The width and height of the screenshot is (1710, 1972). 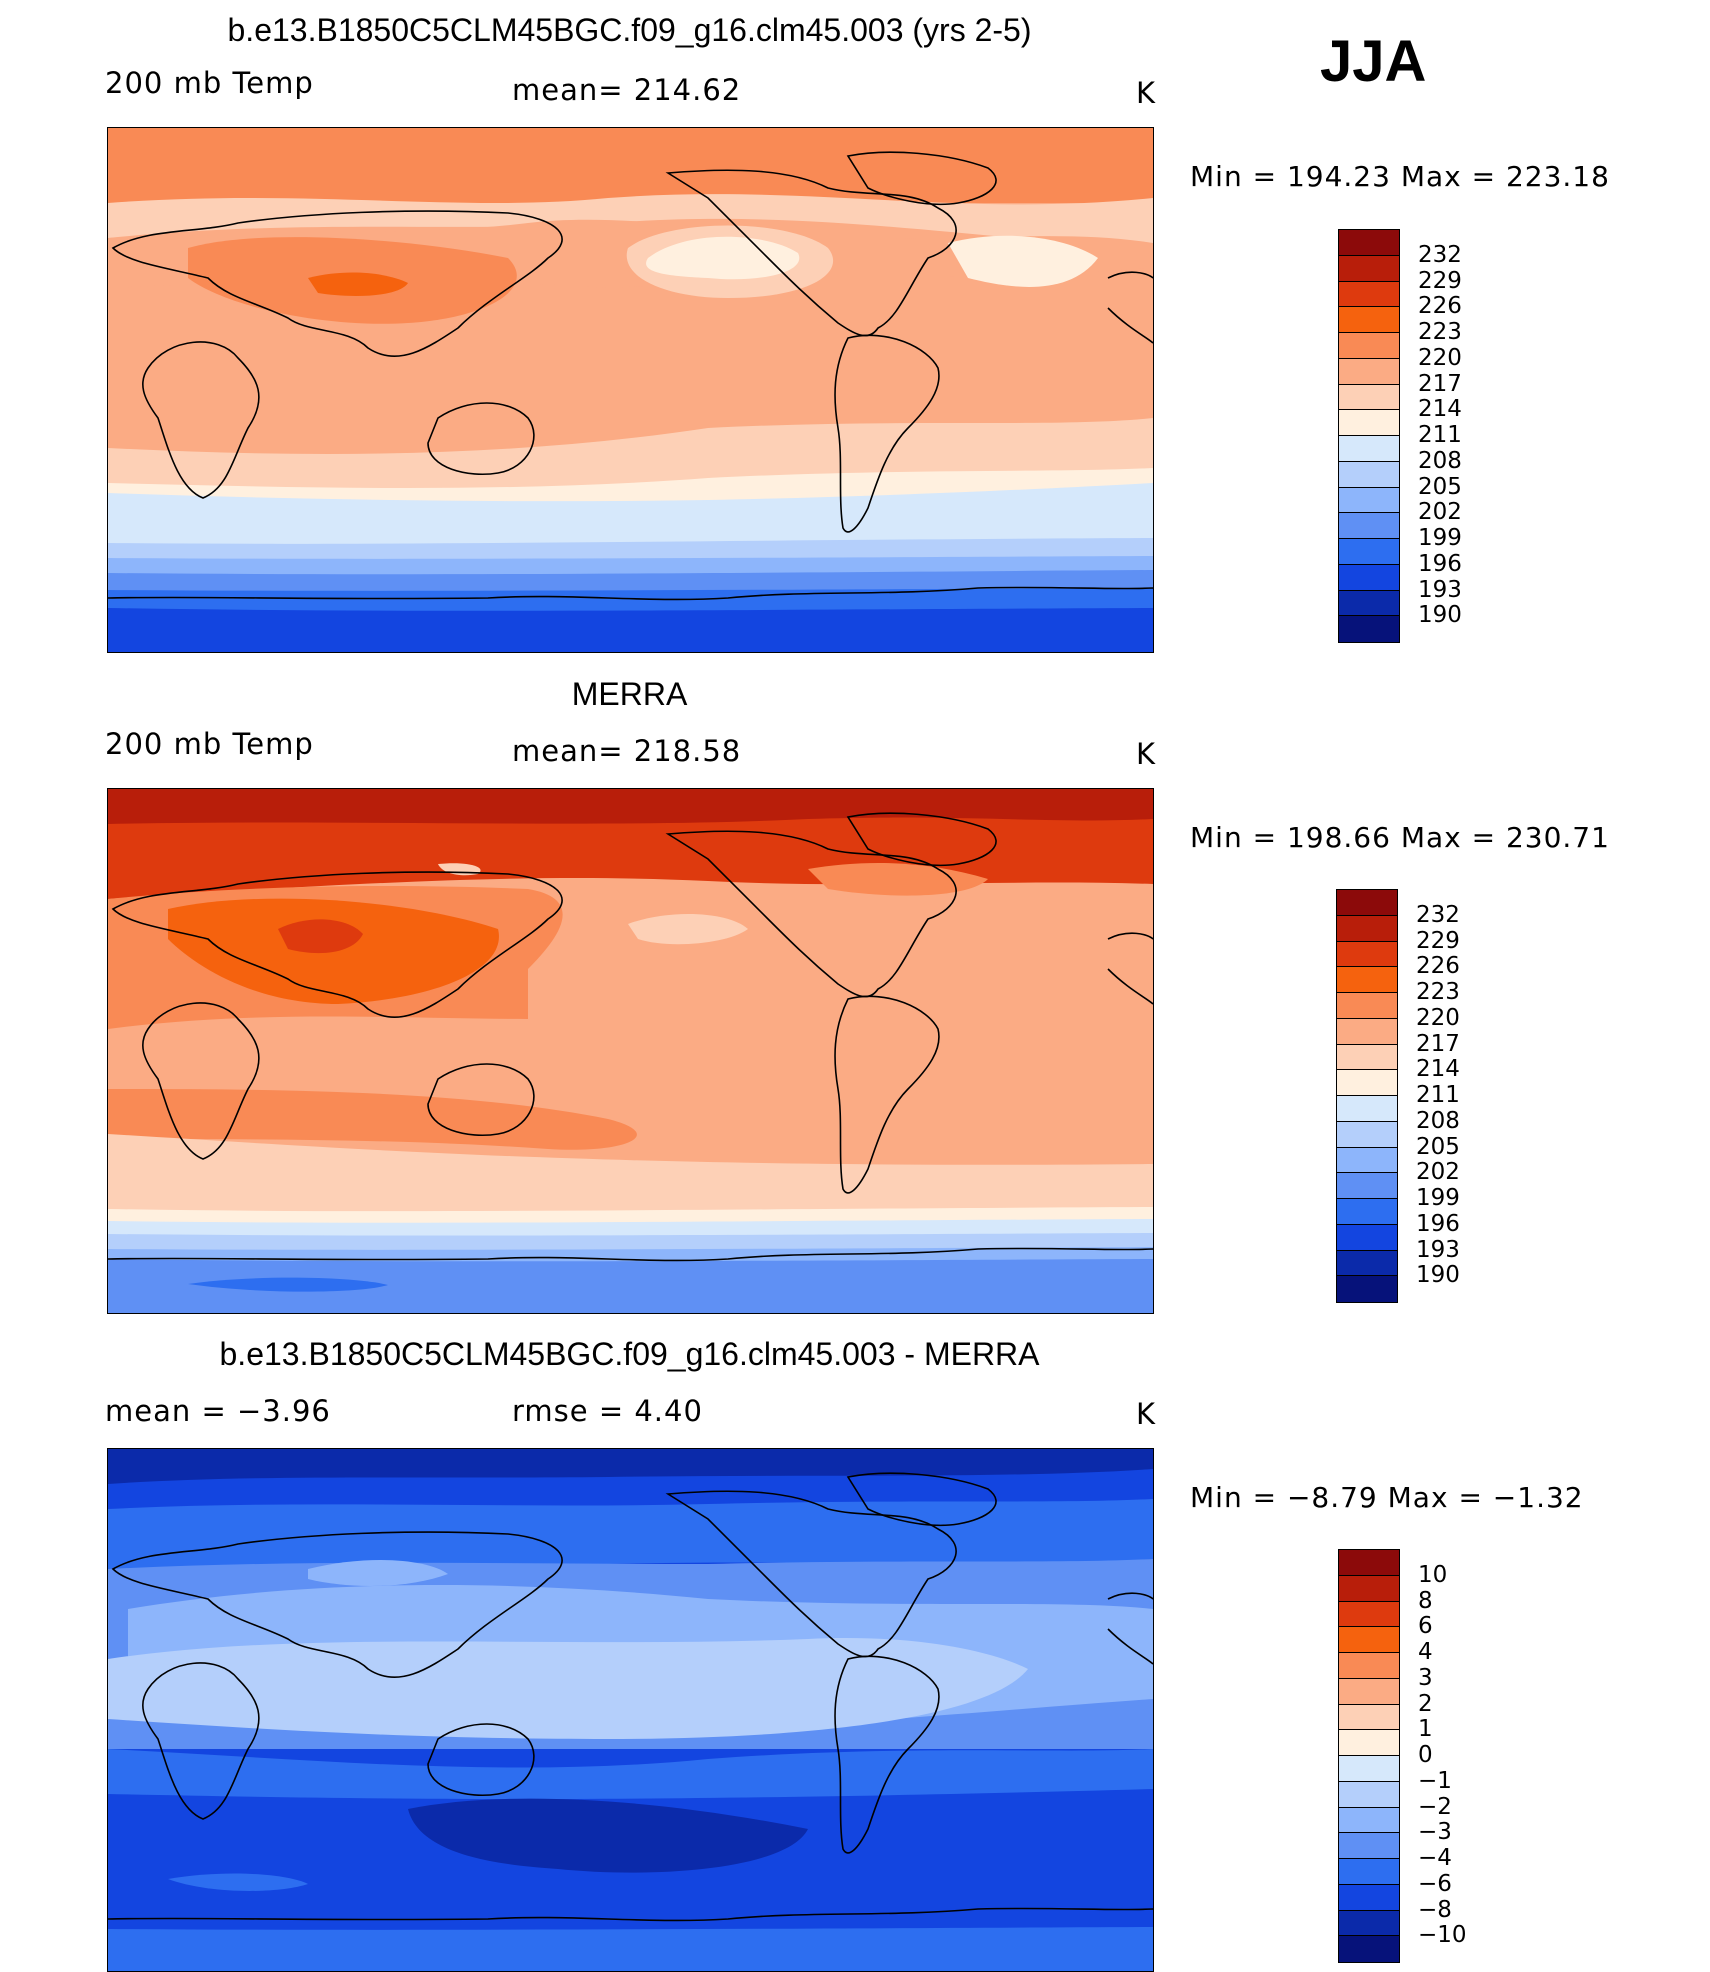 I want to click on panel-title: MERRA, so click(x=629, y=694).